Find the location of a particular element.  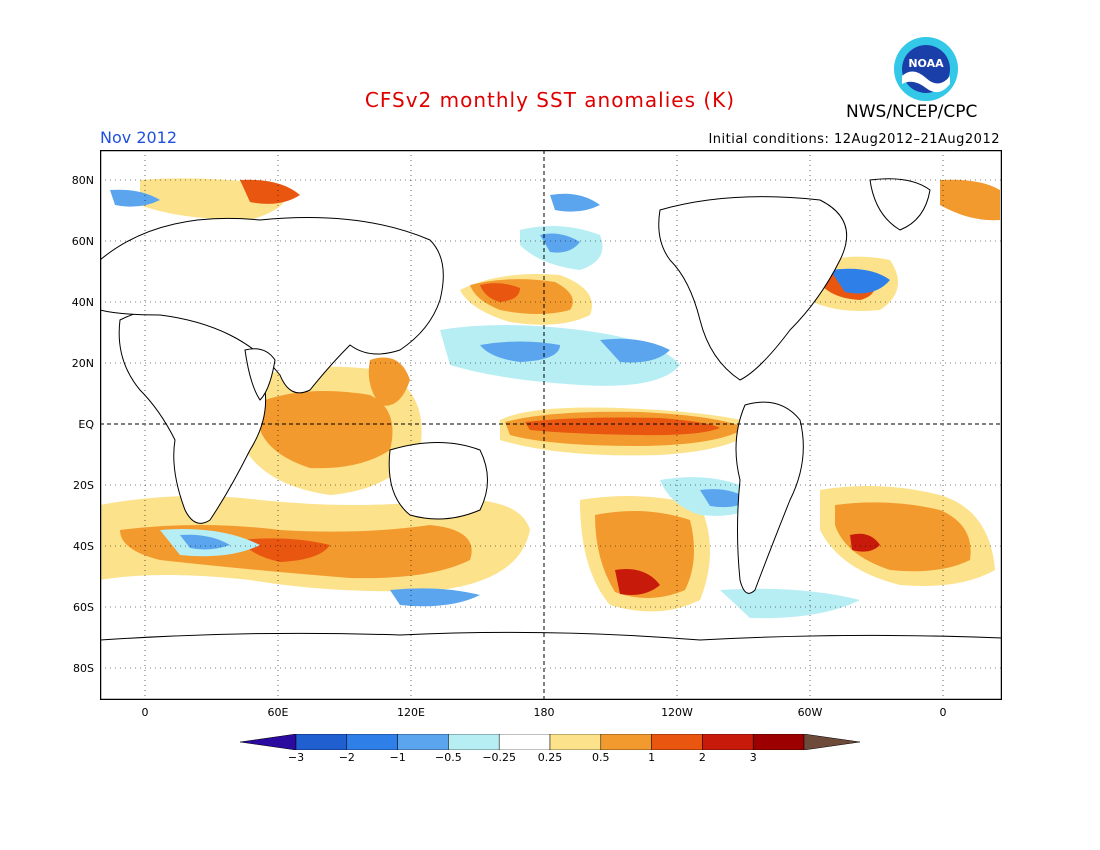

colorbar is located at coordinates (550, 742).